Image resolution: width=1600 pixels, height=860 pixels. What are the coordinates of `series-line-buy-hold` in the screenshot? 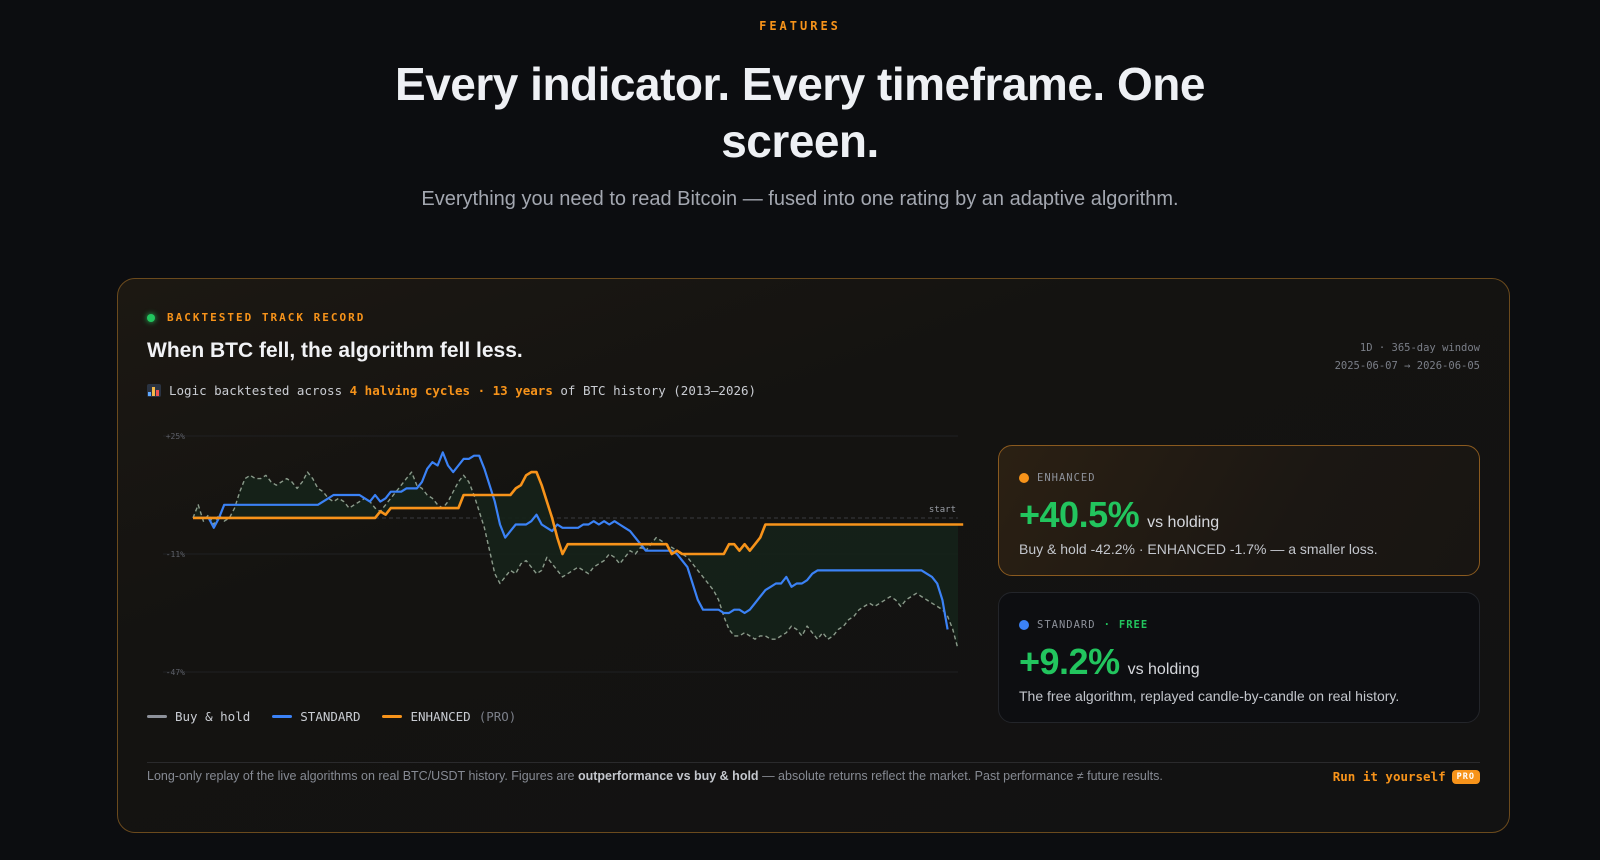 It's located at (575, 560).